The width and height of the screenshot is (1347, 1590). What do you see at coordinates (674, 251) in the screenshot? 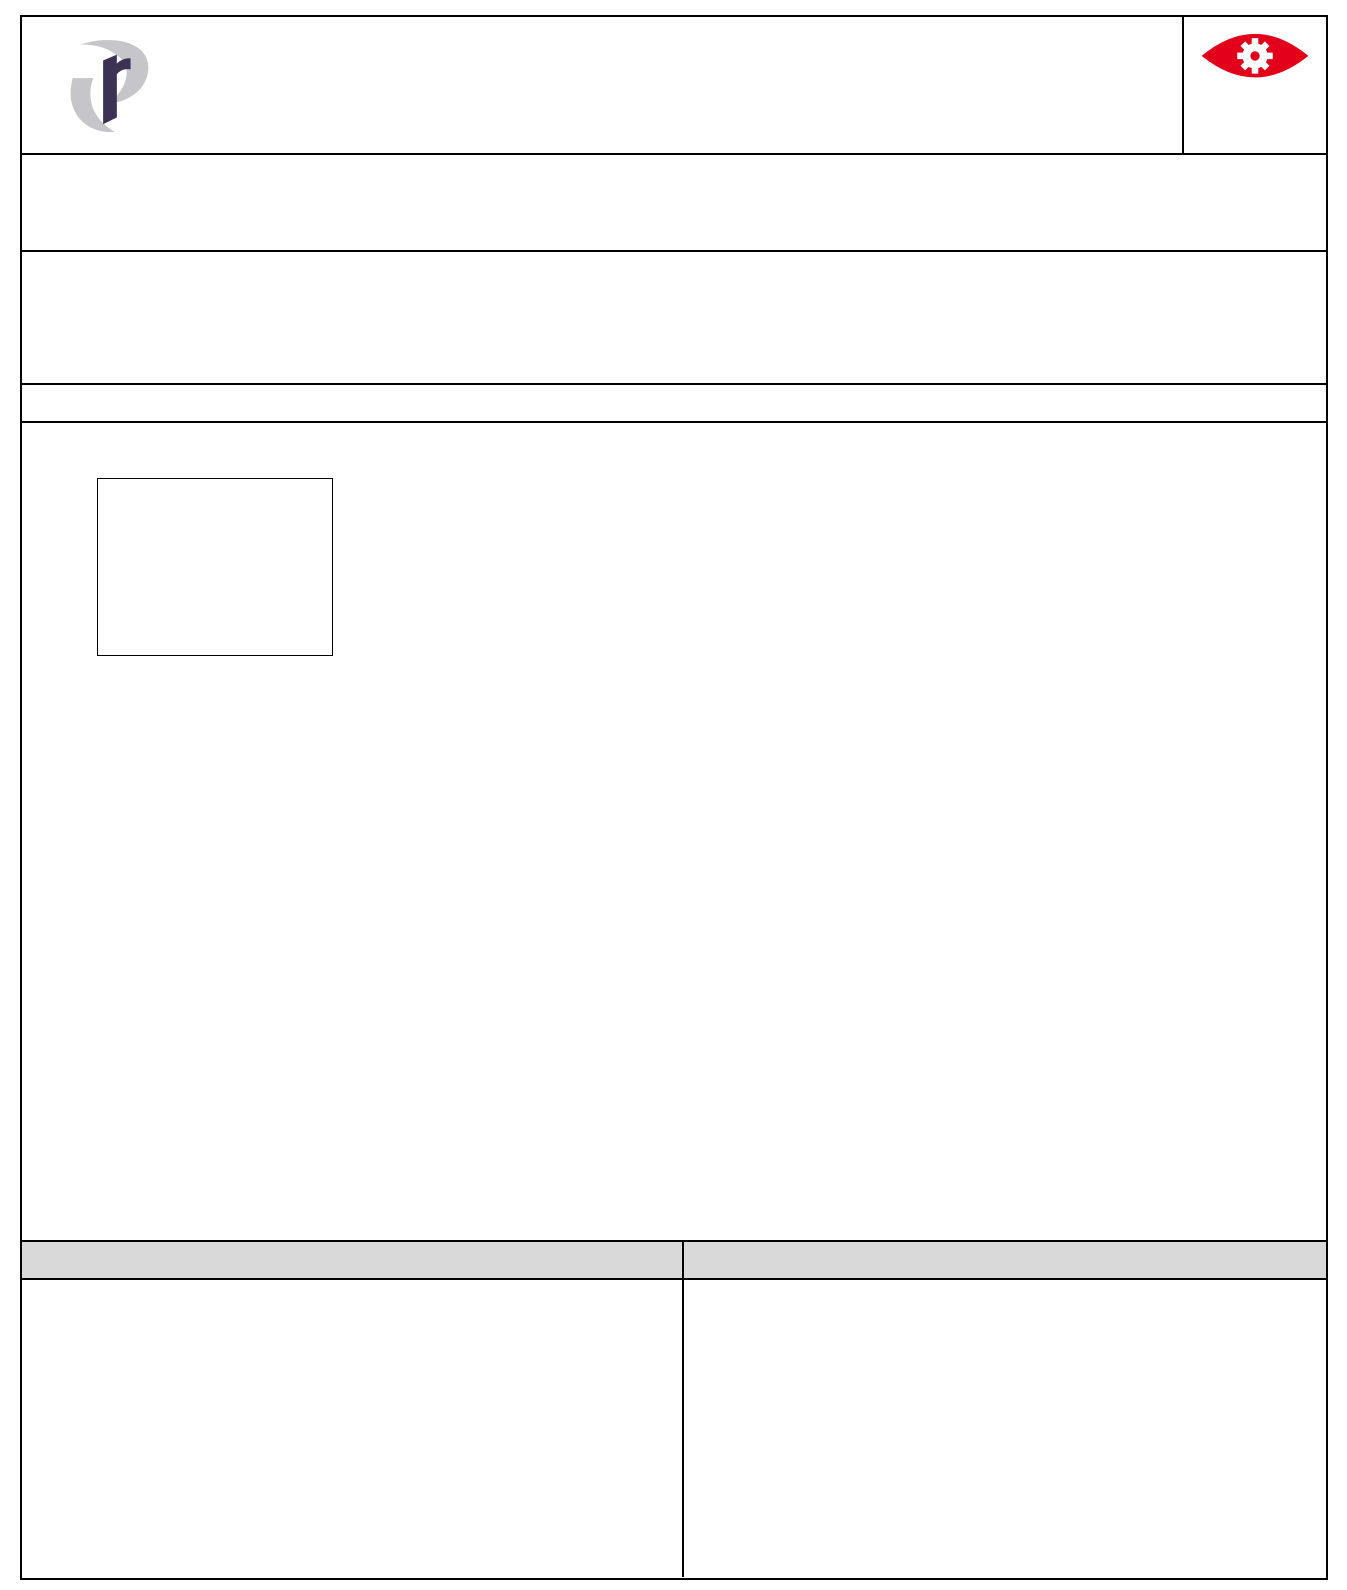
I see `vehicle-divider` at bounding box center [674, 251].